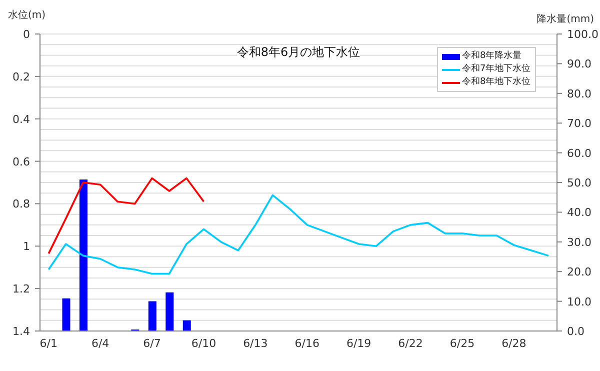 The height and width of the screenshot is (371, 600). What do you see at coordinates (21, 289) in the screenshot?
I see `y-tick-label: 1.2` at bounding box center [21, 289].